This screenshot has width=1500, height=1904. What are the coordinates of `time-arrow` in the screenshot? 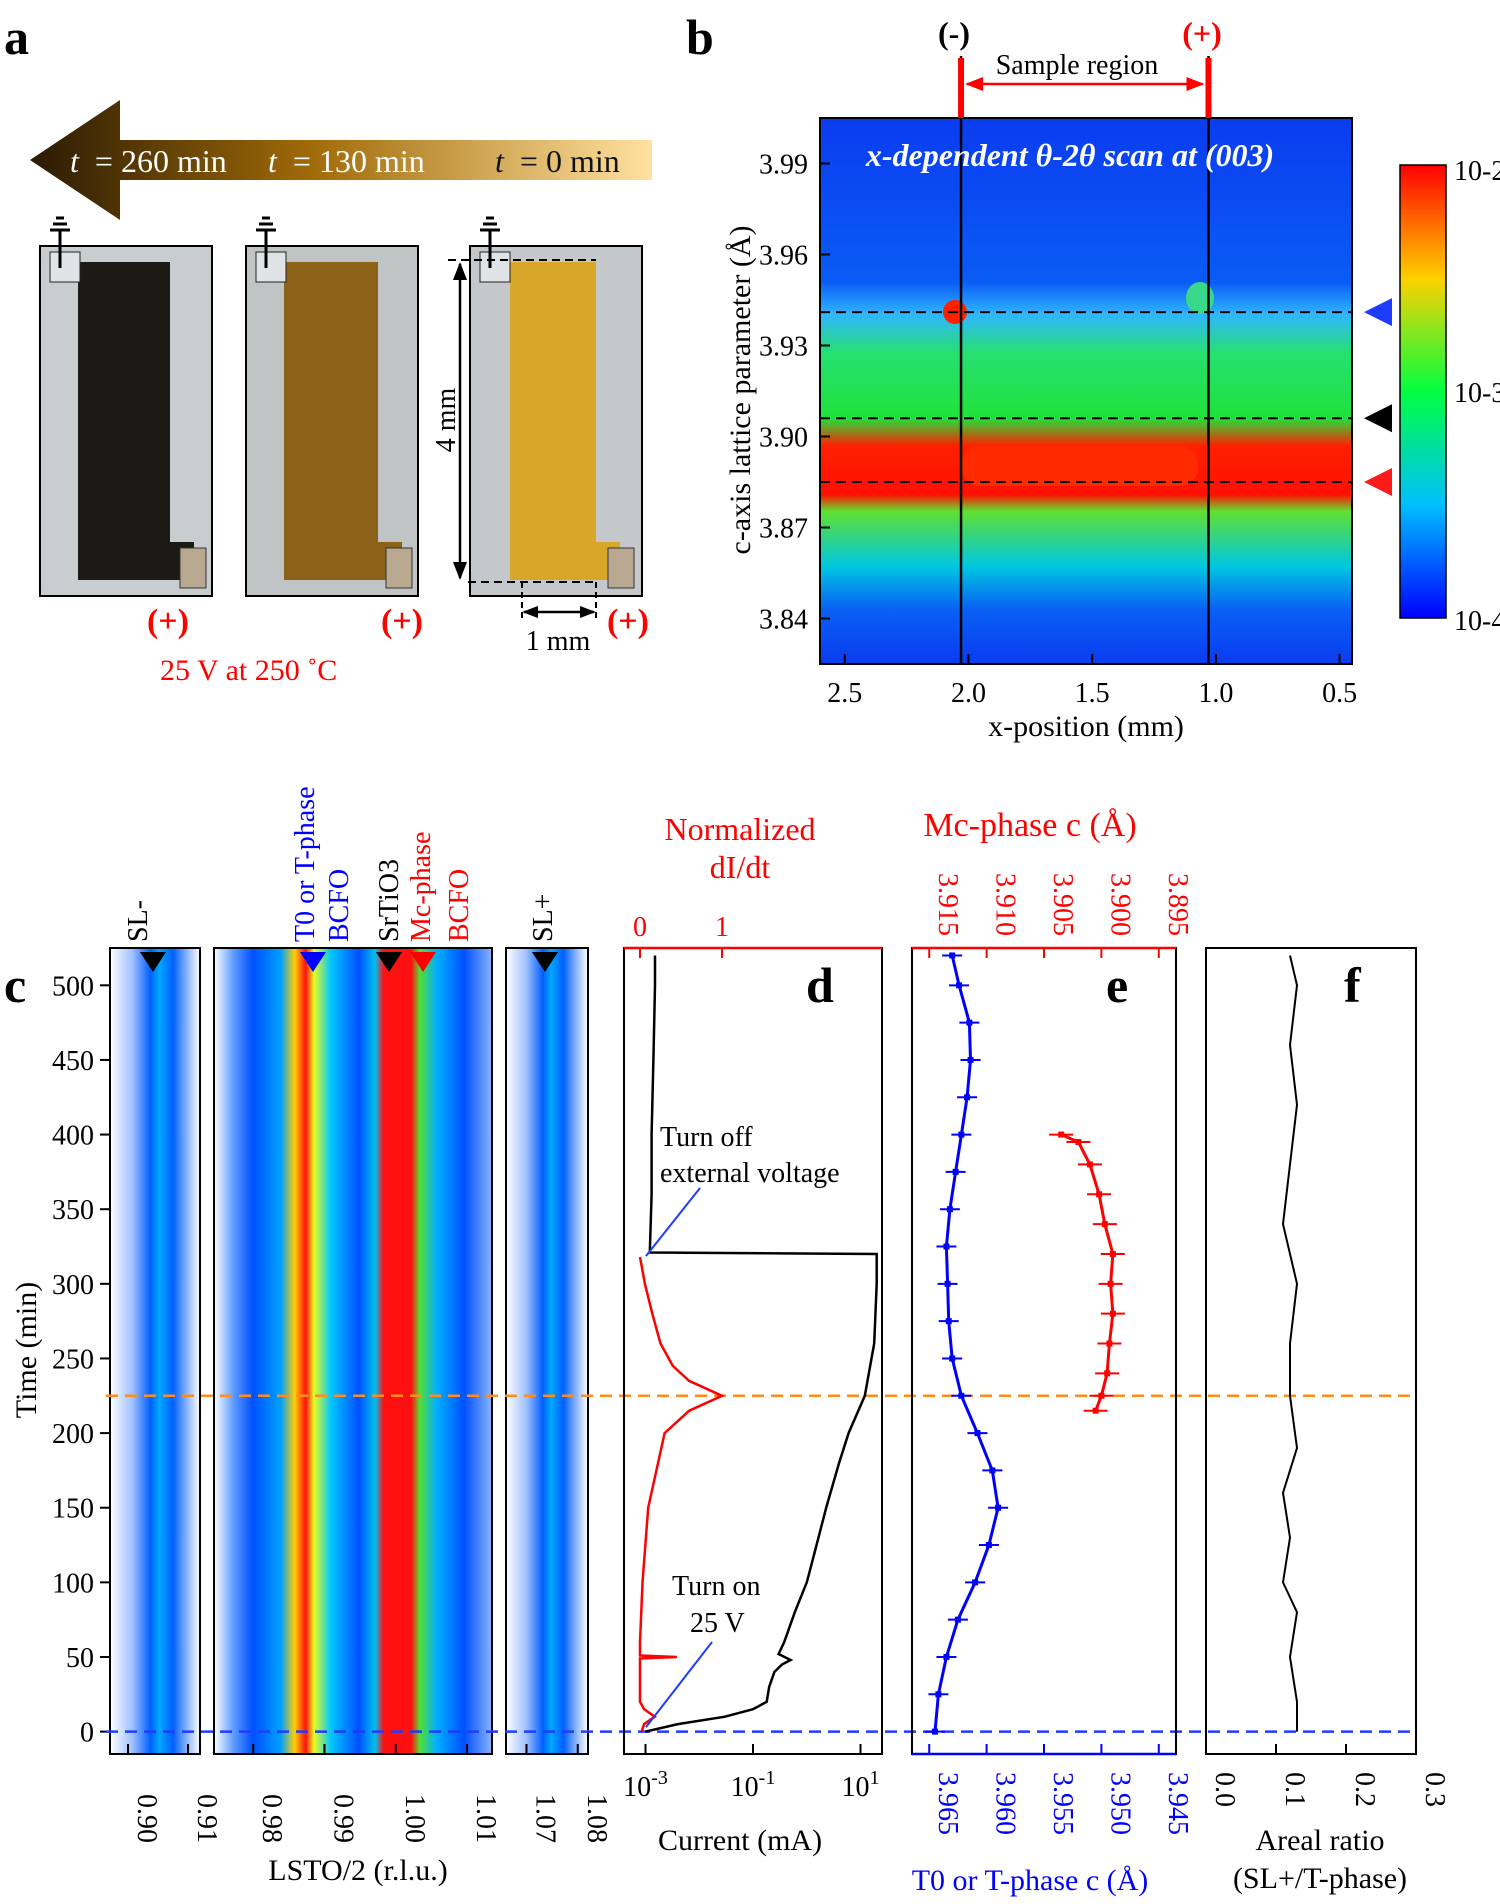 It's located at (341, 160).